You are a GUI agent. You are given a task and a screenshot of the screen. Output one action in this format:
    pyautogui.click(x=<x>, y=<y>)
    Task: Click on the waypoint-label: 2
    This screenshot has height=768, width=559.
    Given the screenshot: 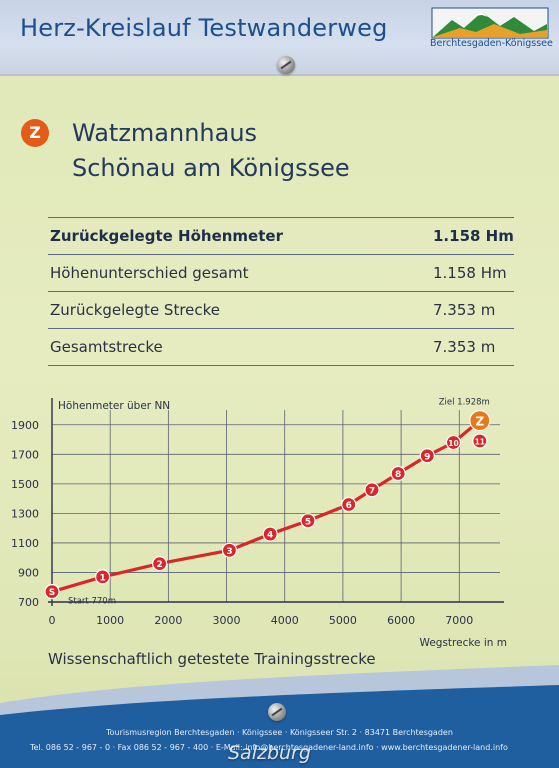 What is the action you would take?
    pyautogui.click(x=160, y=565)
    